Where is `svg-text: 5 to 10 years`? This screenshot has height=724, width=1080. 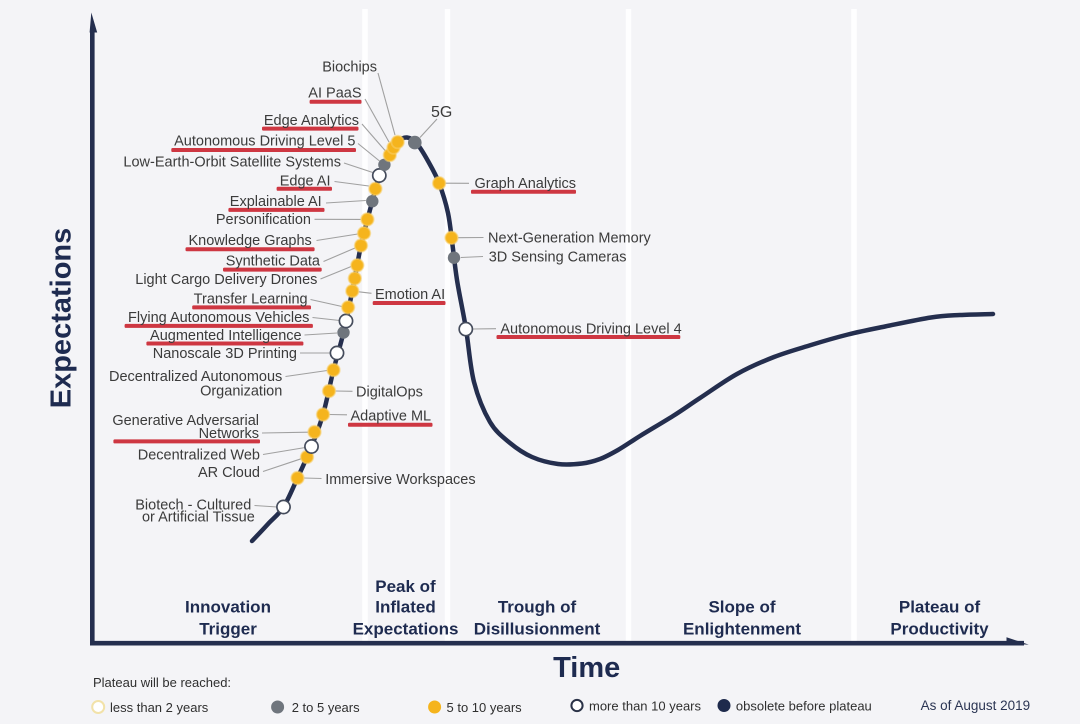
svg-text: 5 to 10 years is located at coordinates (485, 707).